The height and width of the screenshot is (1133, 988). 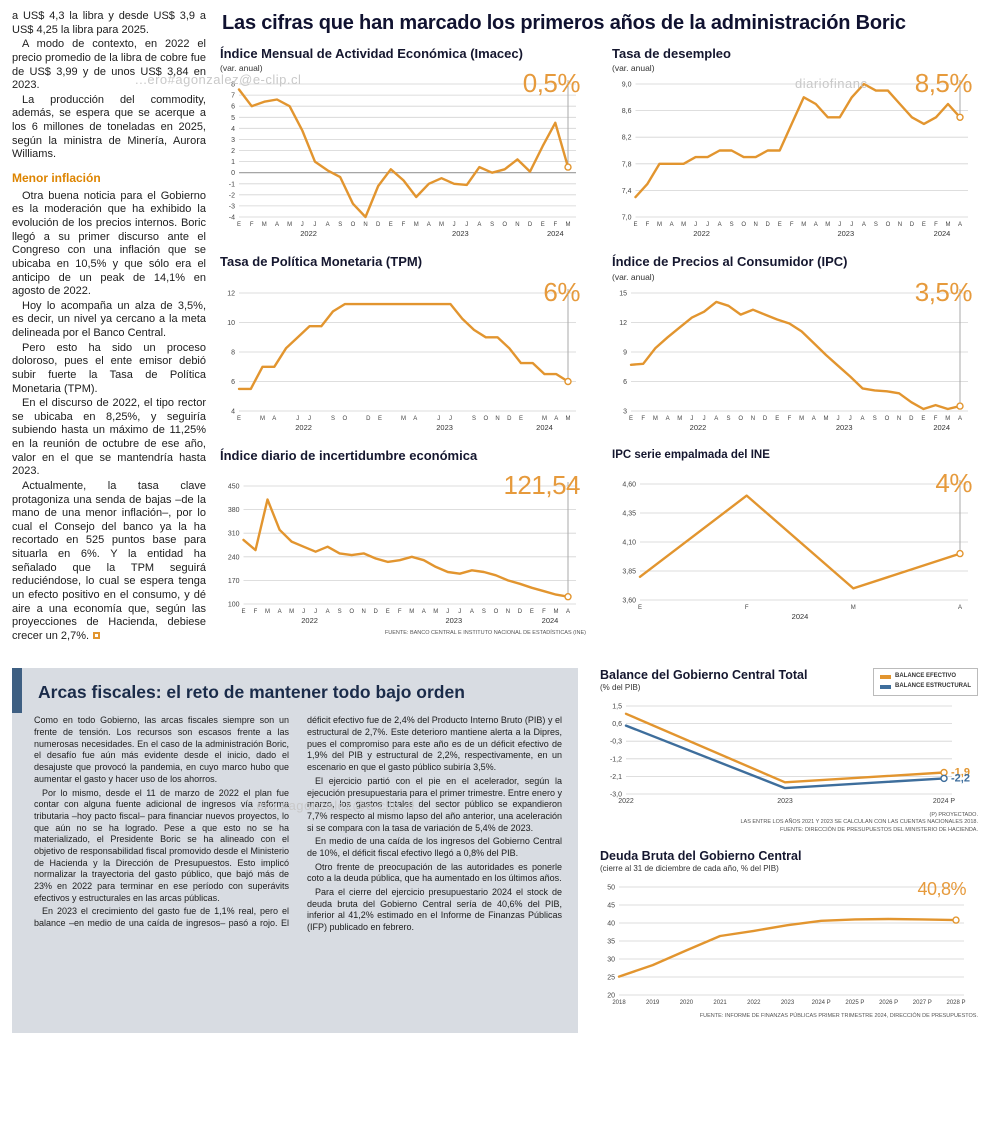 What do you see at coordinates (231, 293) in the screenshot?
I see `svg-text: 12` at bounding box center [231, 293].